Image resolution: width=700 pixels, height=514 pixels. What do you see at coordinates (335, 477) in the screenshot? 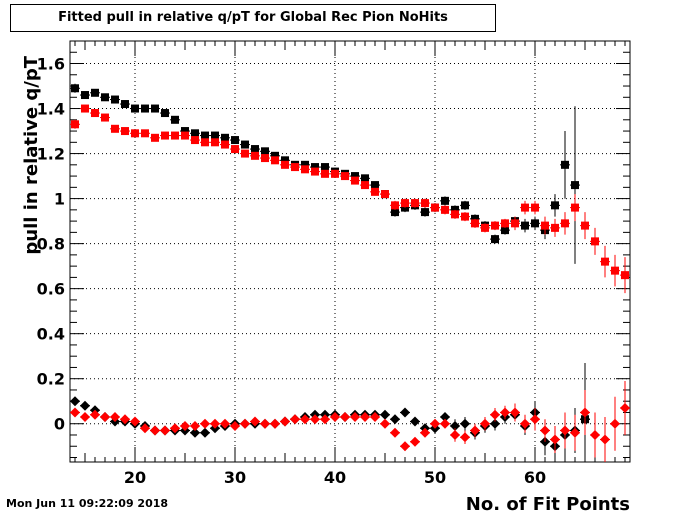
I see `x-tick-label: 40` at bounding box center [335, 477].